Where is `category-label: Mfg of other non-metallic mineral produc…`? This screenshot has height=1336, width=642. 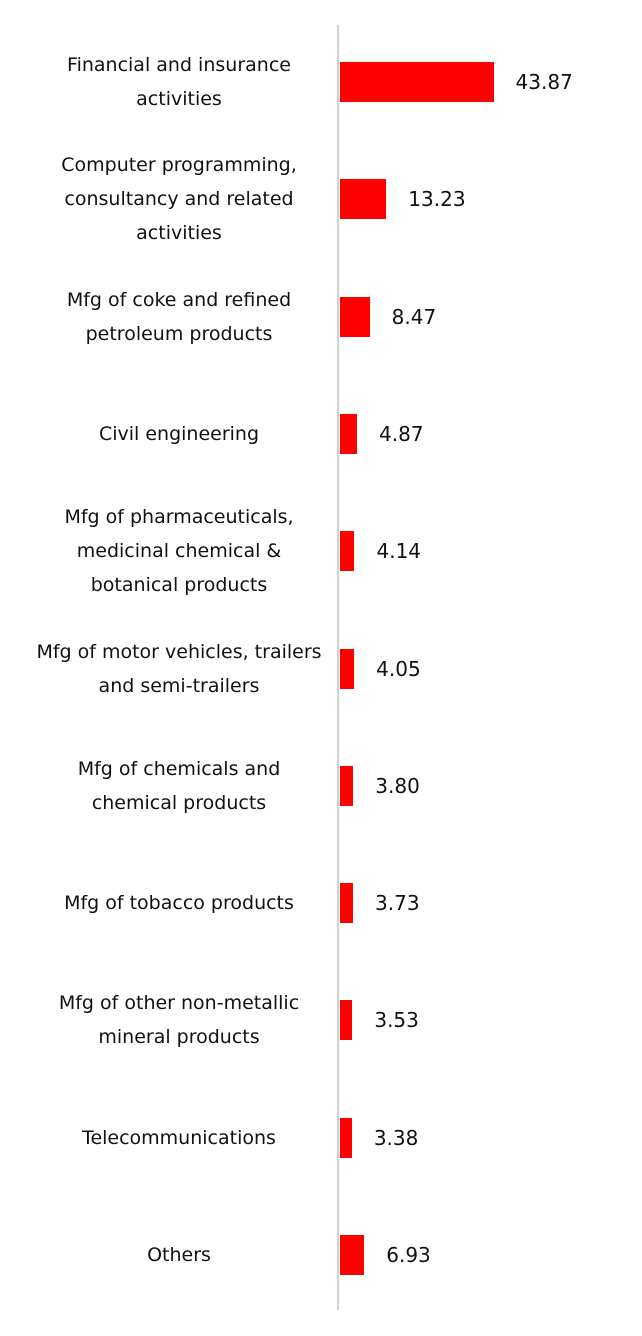
category-label: Mfg of other non-metallic mineral produc… is located at coordinates (179, 1020).